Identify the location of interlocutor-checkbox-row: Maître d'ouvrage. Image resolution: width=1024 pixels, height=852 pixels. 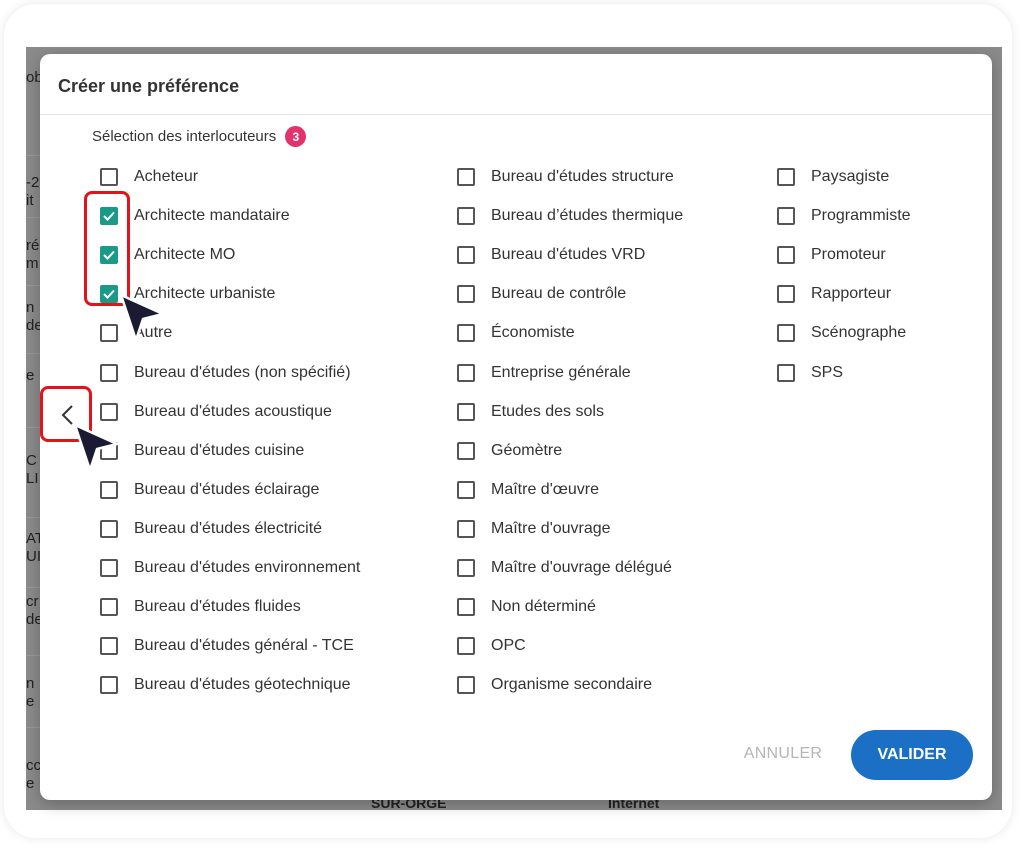
(534, 529).